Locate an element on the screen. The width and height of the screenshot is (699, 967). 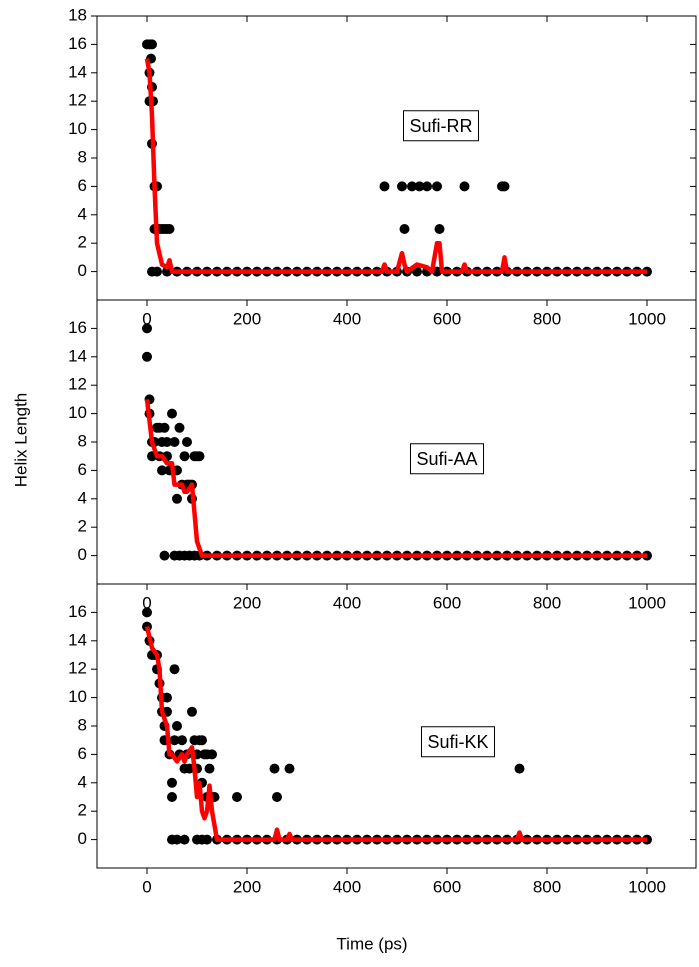
panel-label: Sufi-AA is located at coordinates (446, 459).